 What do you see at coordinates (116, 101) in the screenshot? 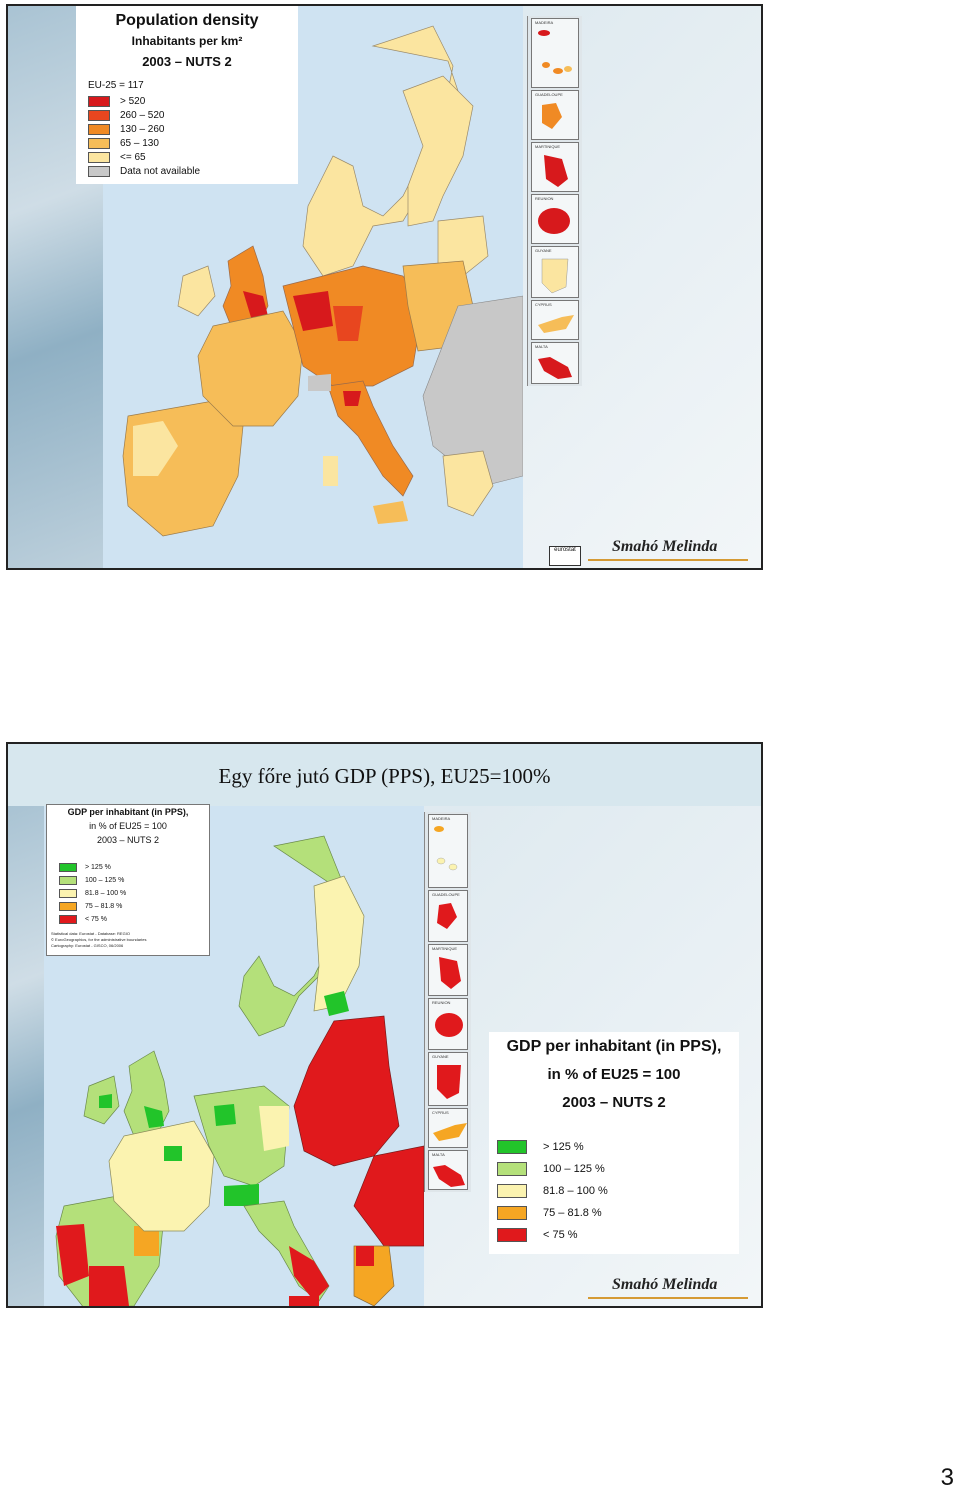
I see `legend-row: > 520` at bounding box center [116, 101].